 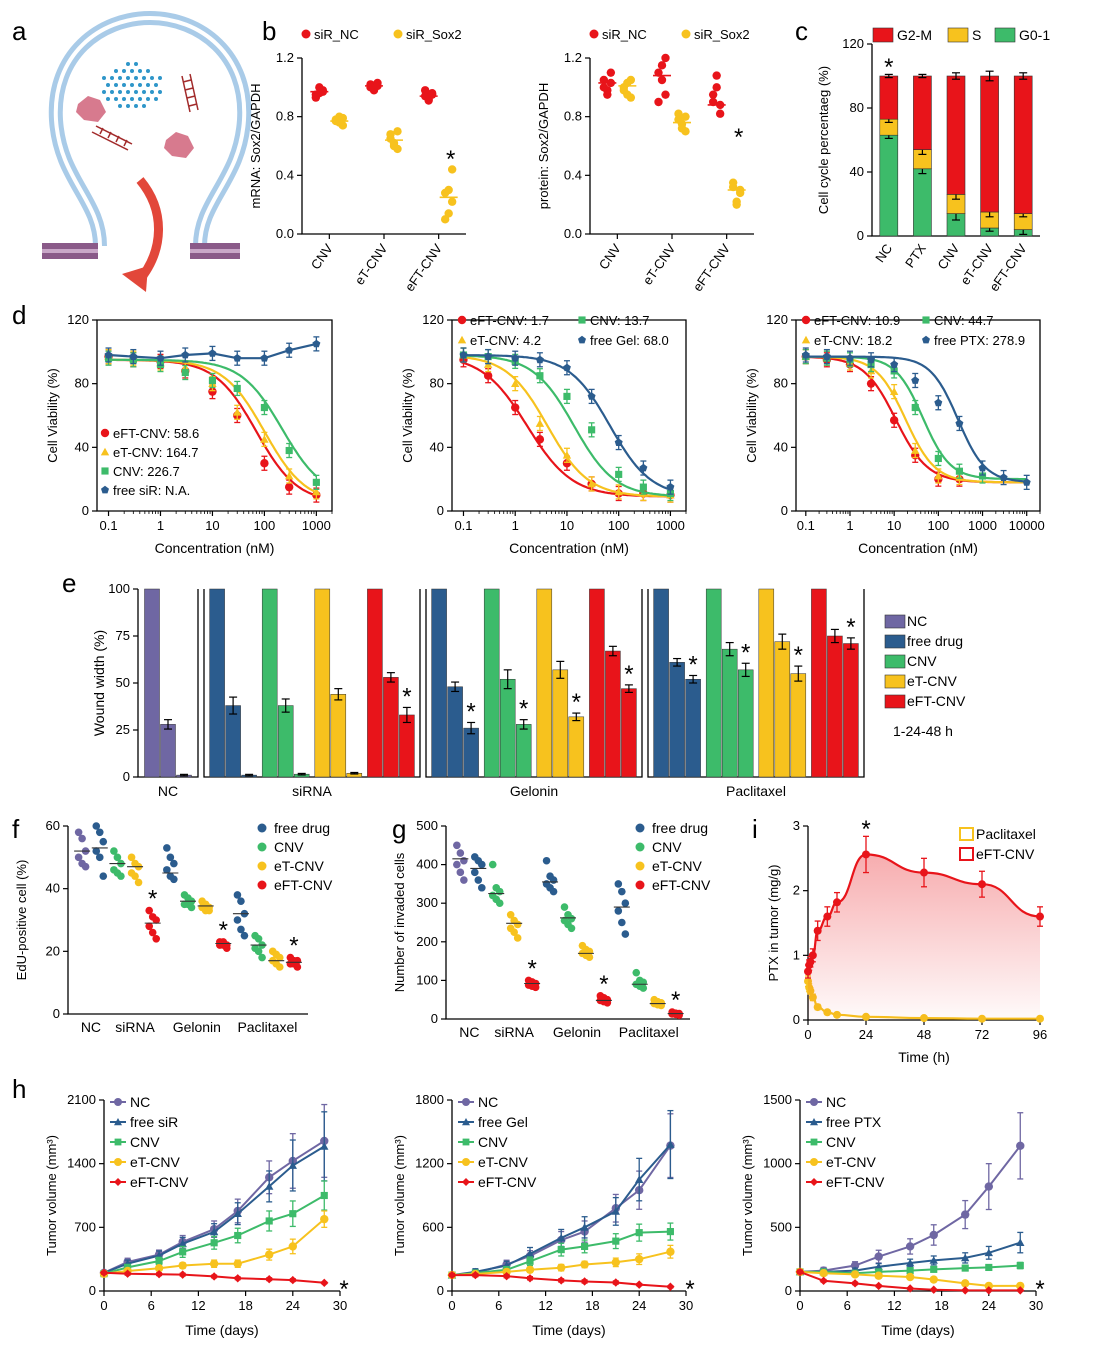 What do you see at coordinates (918, 548) in the screenshot?
I see `x-axis-label: Concentration (nM)` at bounding box center [918, 548].